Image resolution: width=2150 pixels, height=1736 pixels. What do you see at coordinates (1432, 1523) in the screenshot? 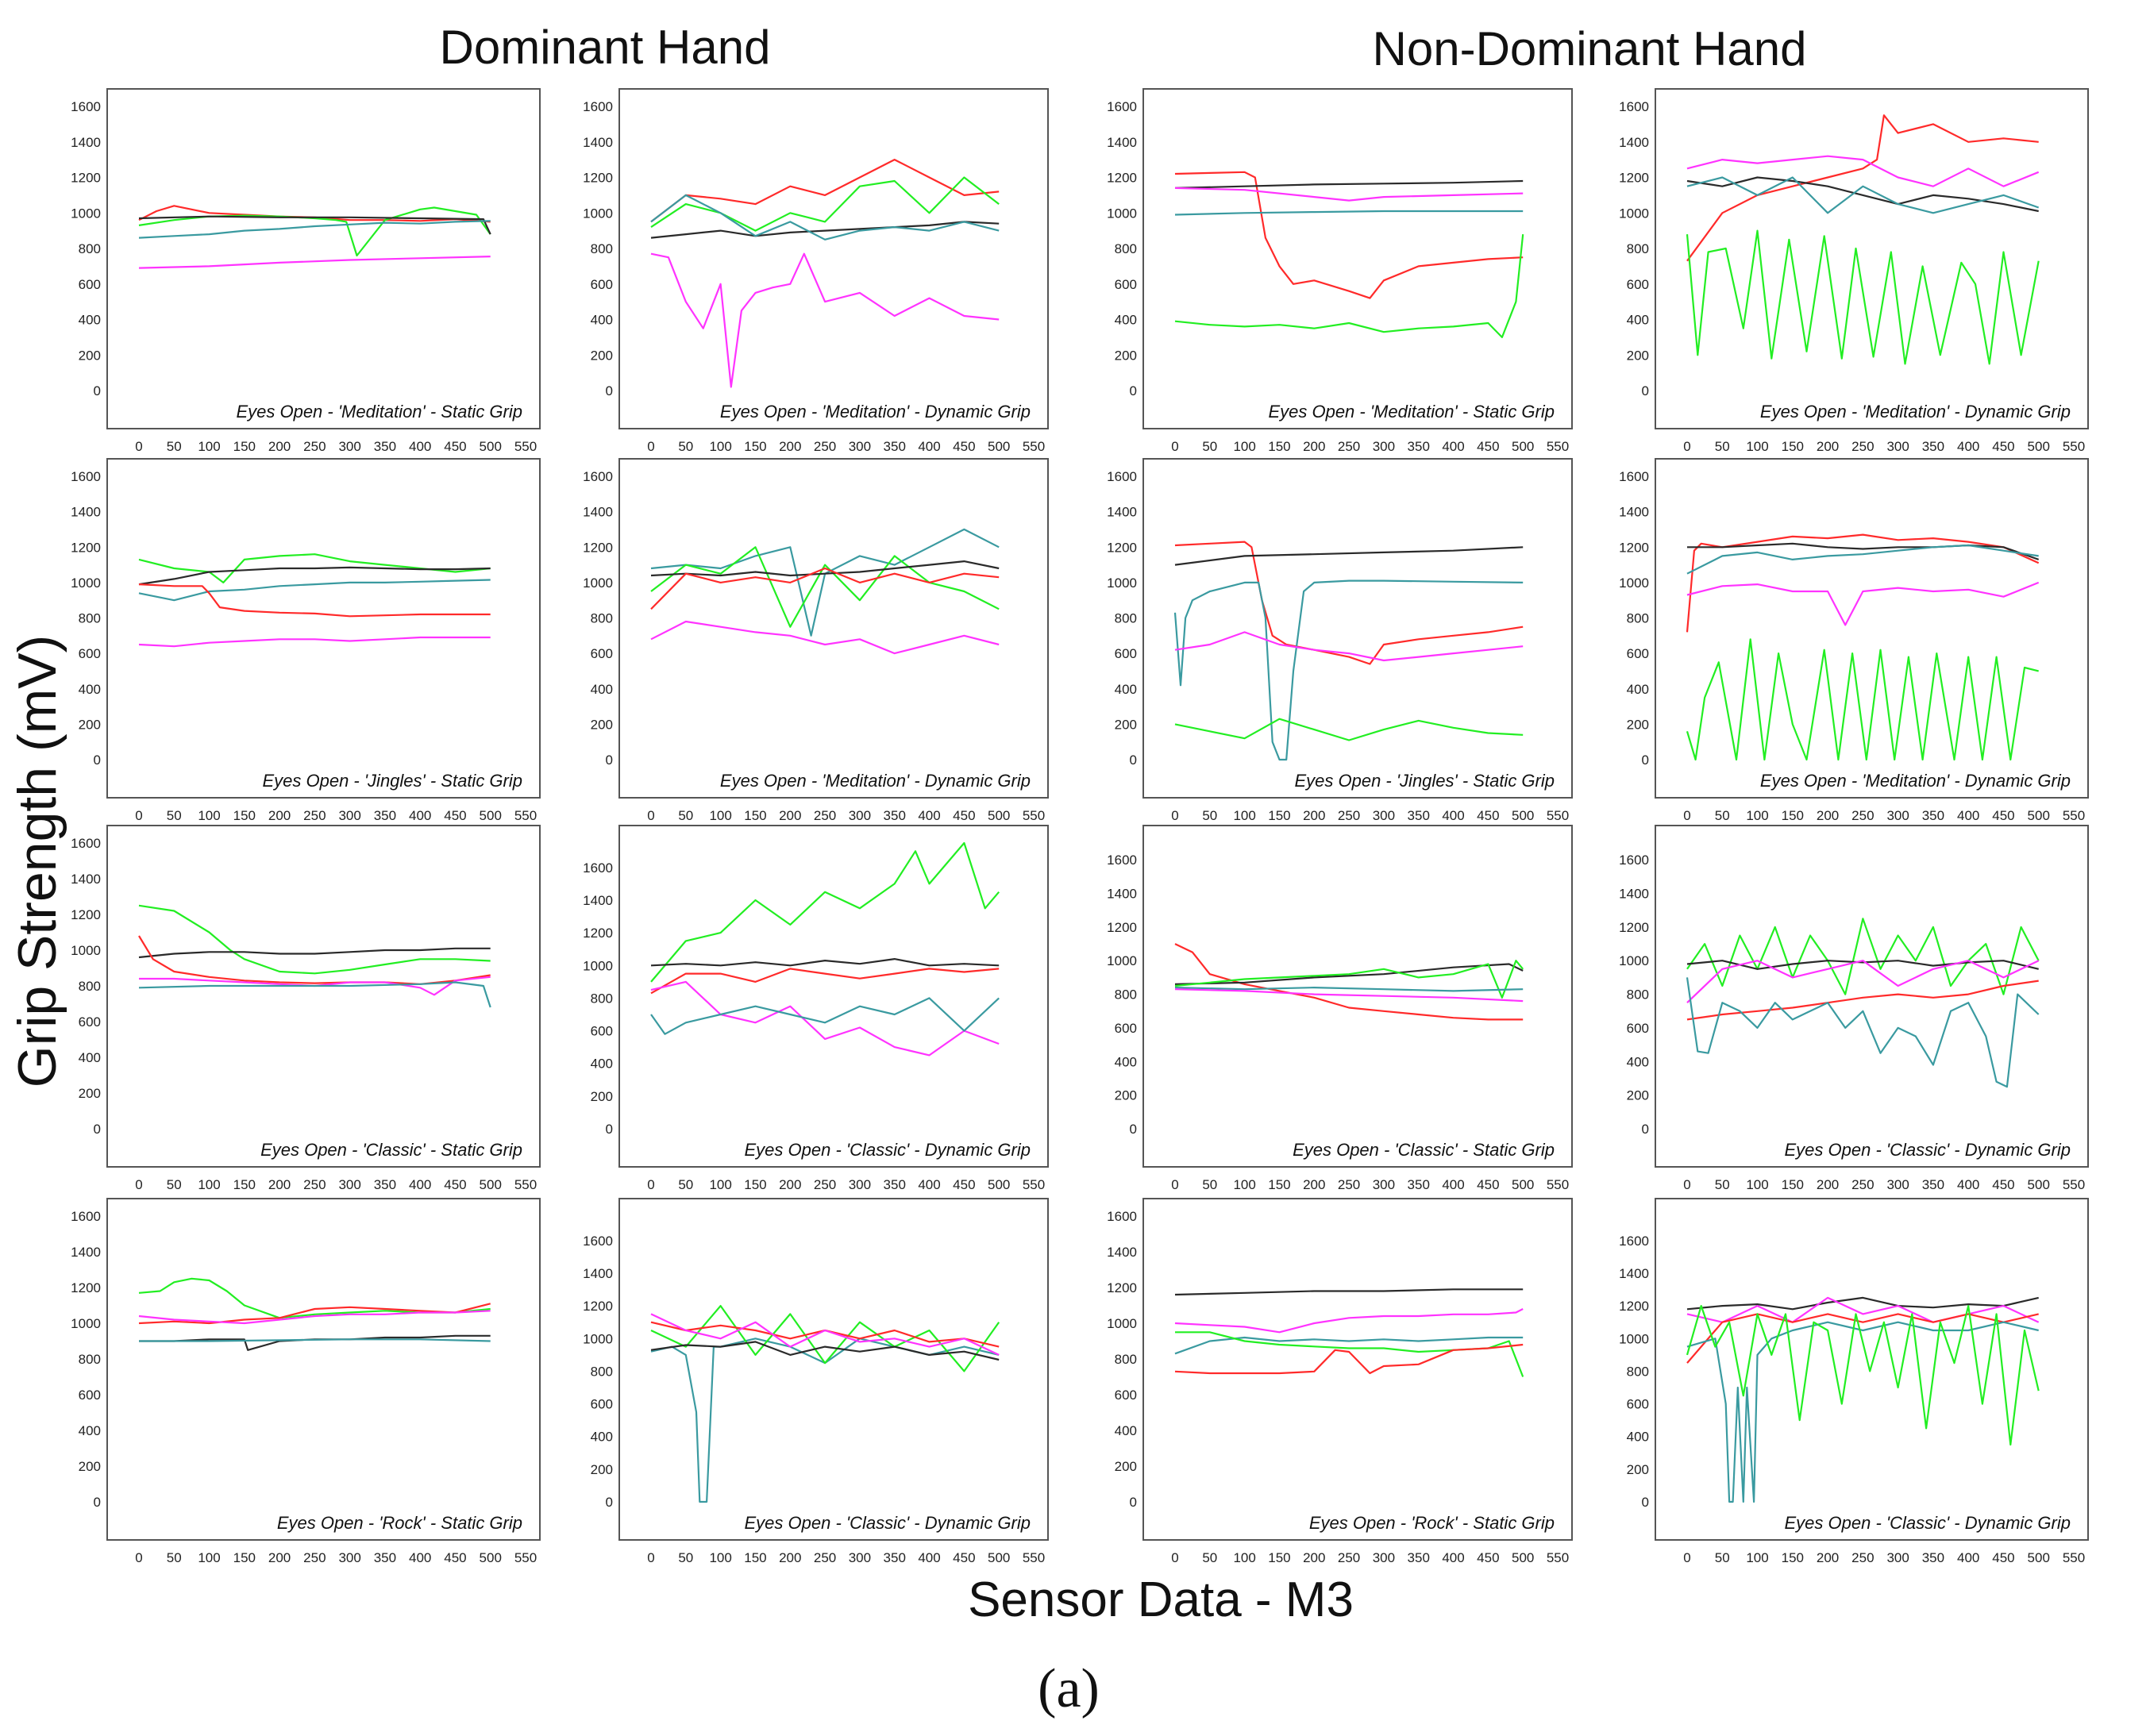
I see `panel-caption: Eyes Open - 'Rock' - Static Grip` at bounding box center [1432, 1523].